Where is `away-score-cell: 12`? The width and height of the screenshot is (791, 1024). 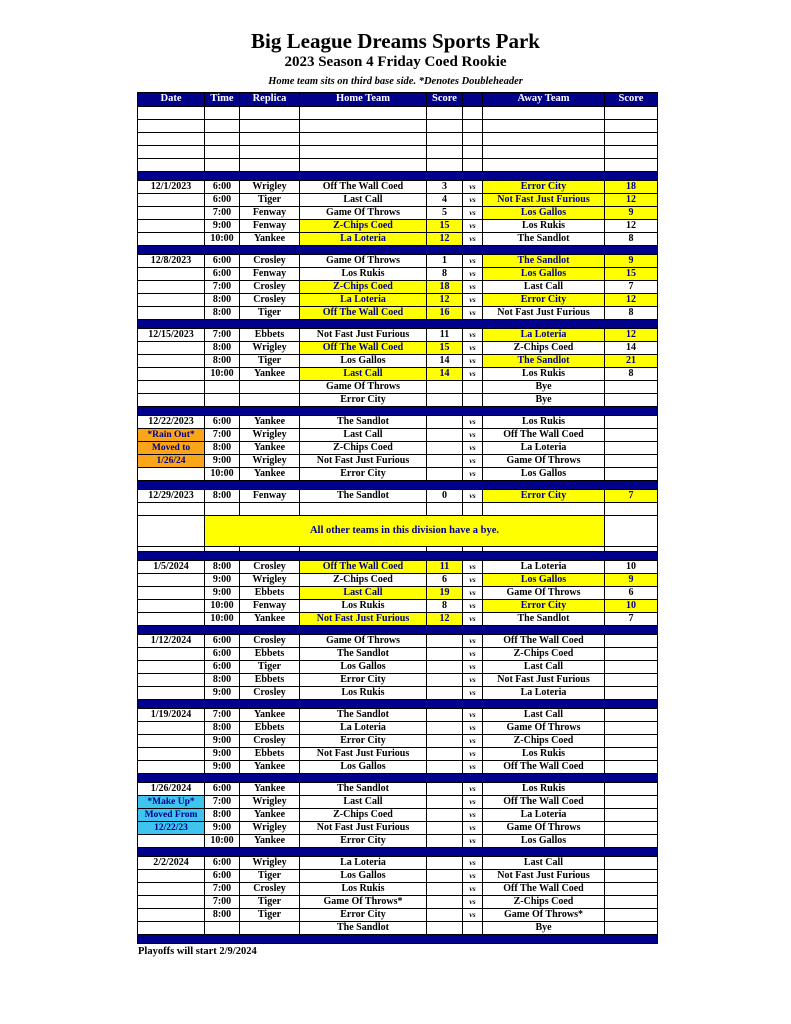
away-score-cell: 12 is located at coordinates (631, 334).